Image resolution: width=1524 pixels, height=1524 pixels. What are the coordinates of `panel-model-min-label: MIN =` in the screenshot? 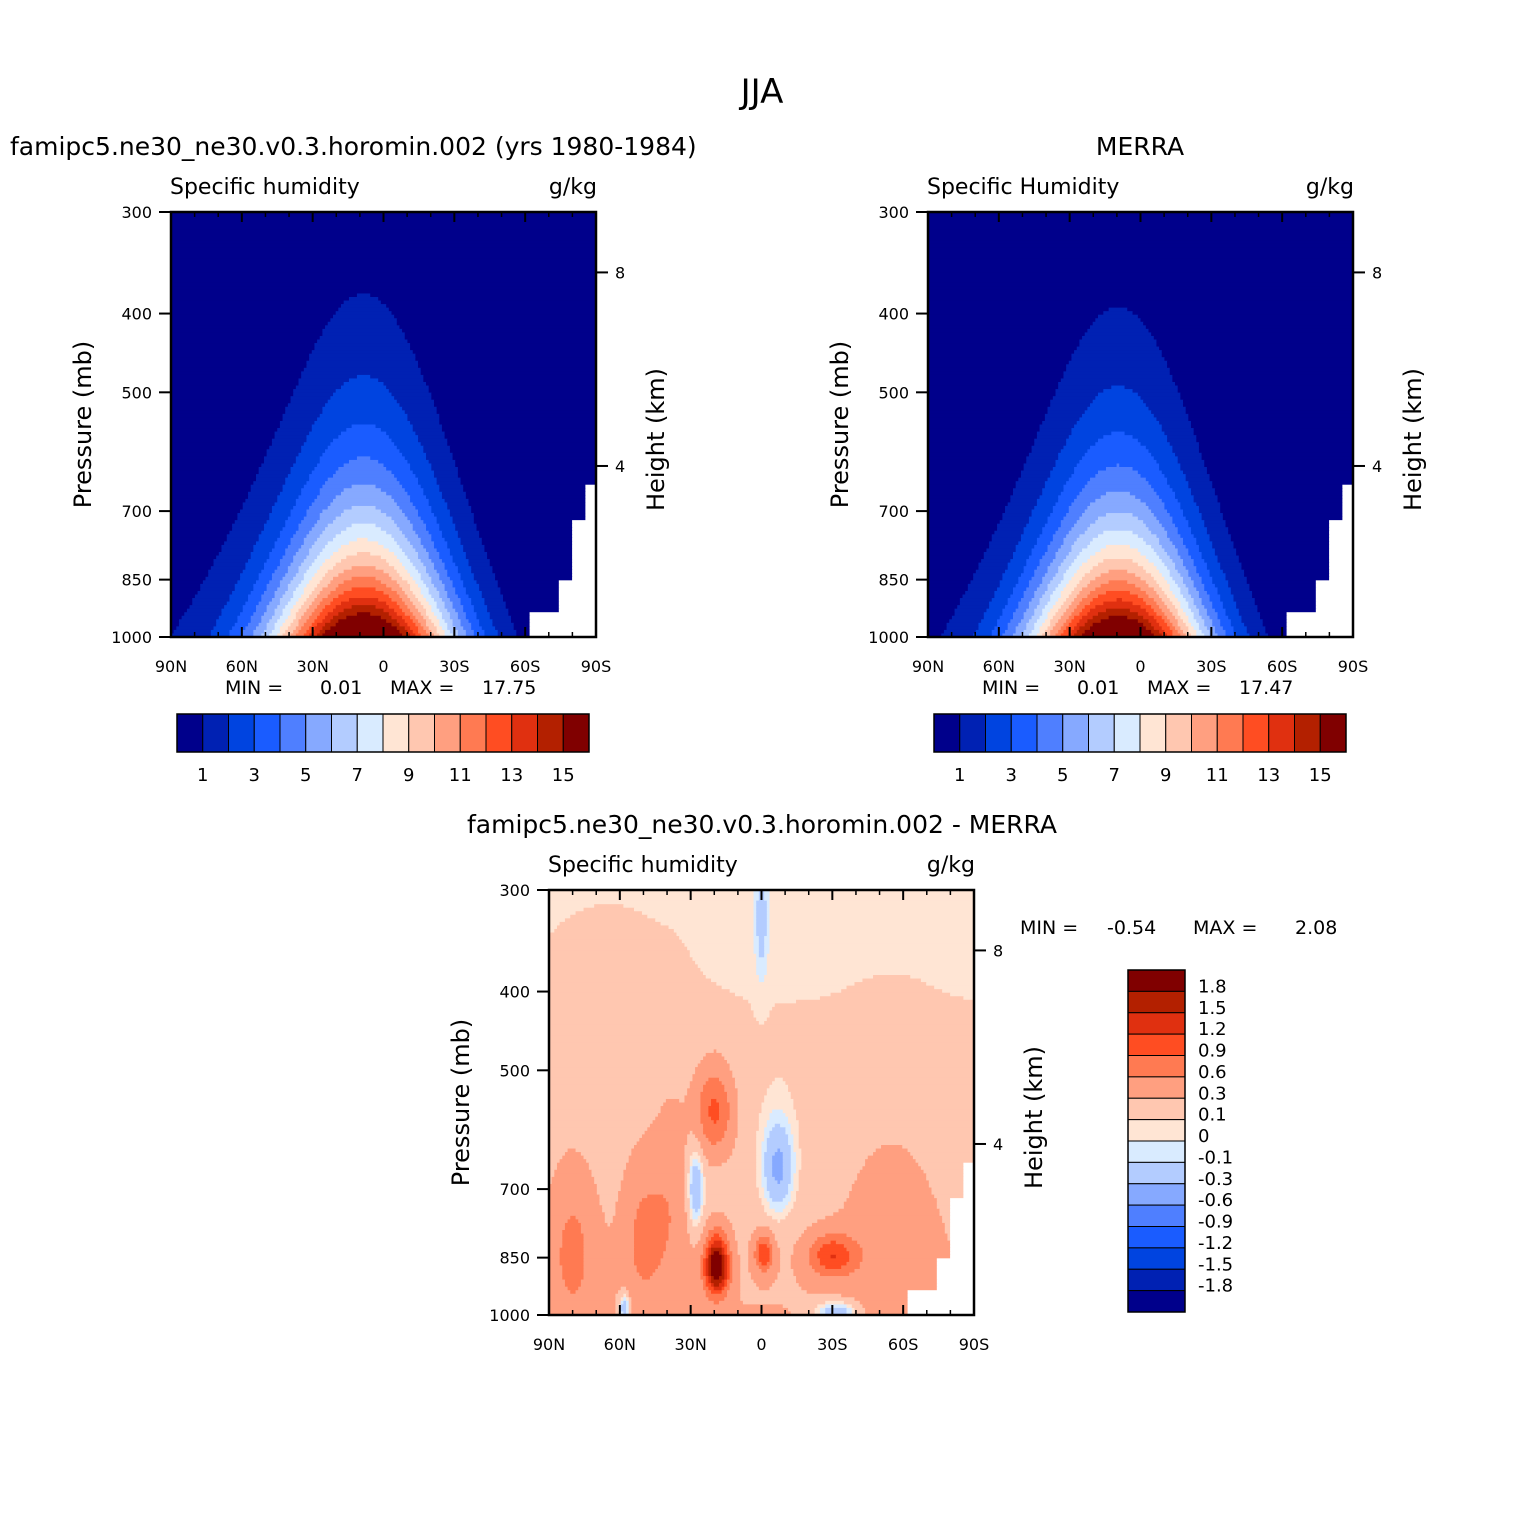 It's located at (254, 688).